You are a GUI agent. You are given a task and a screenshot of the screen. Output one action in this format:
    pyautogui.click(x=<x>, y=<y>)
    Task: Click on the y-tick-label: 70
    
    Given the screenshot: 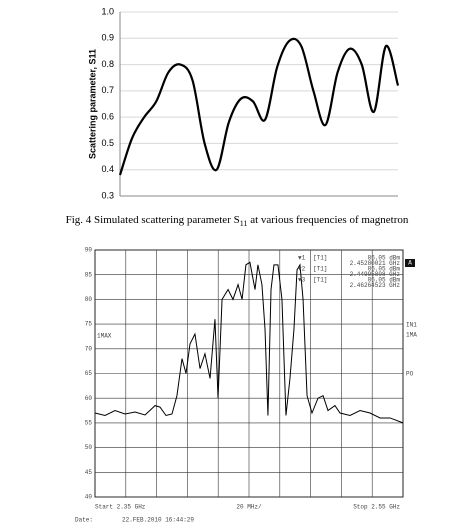 What is the action you would take?
    pyautogui.click(x=89, y=348)
    